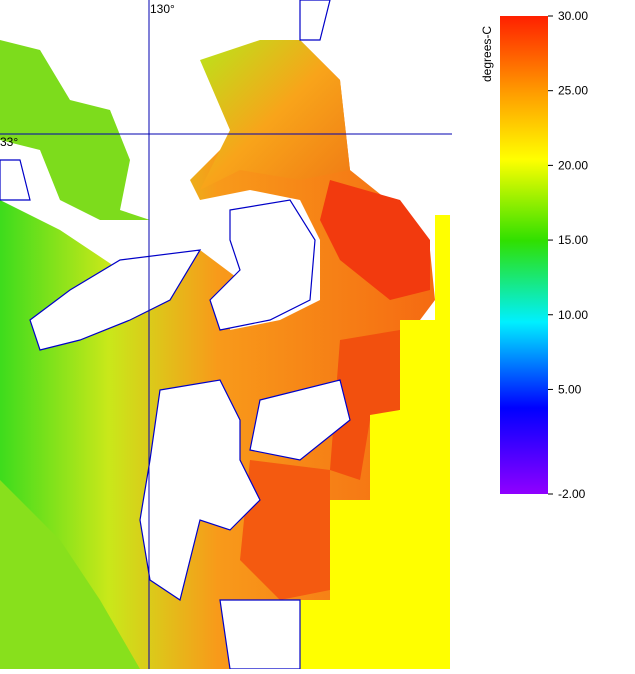 Image resolution: width=635 pixels, height=674 pixels. I want to click on colorbar-title: degrees-C, so click(487, 54).